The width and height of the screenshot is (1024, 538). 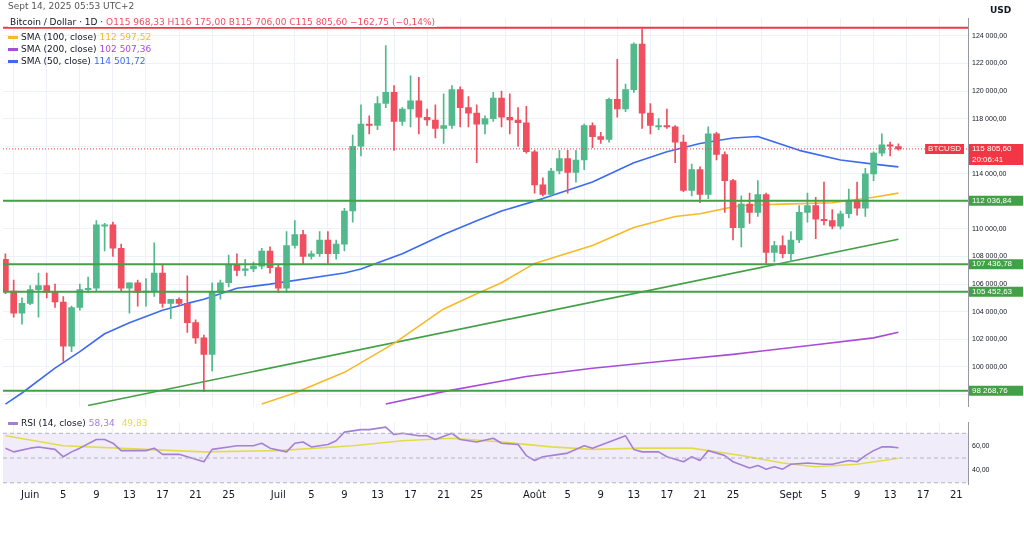 I want to click on ref-line-label: 115 805,60, so click(x=992, y=149).